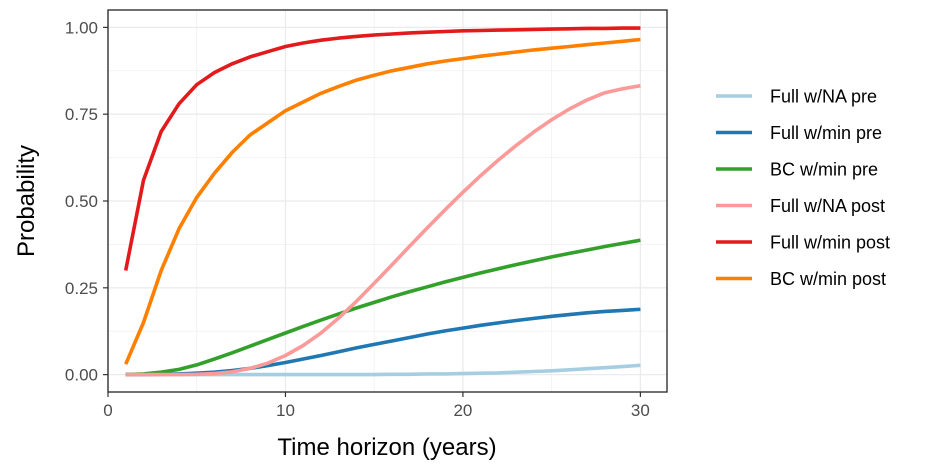 The width and height of the screenshot is (932, 464). I want to click on legend-item: BC w/min pre, so click(797, 170).